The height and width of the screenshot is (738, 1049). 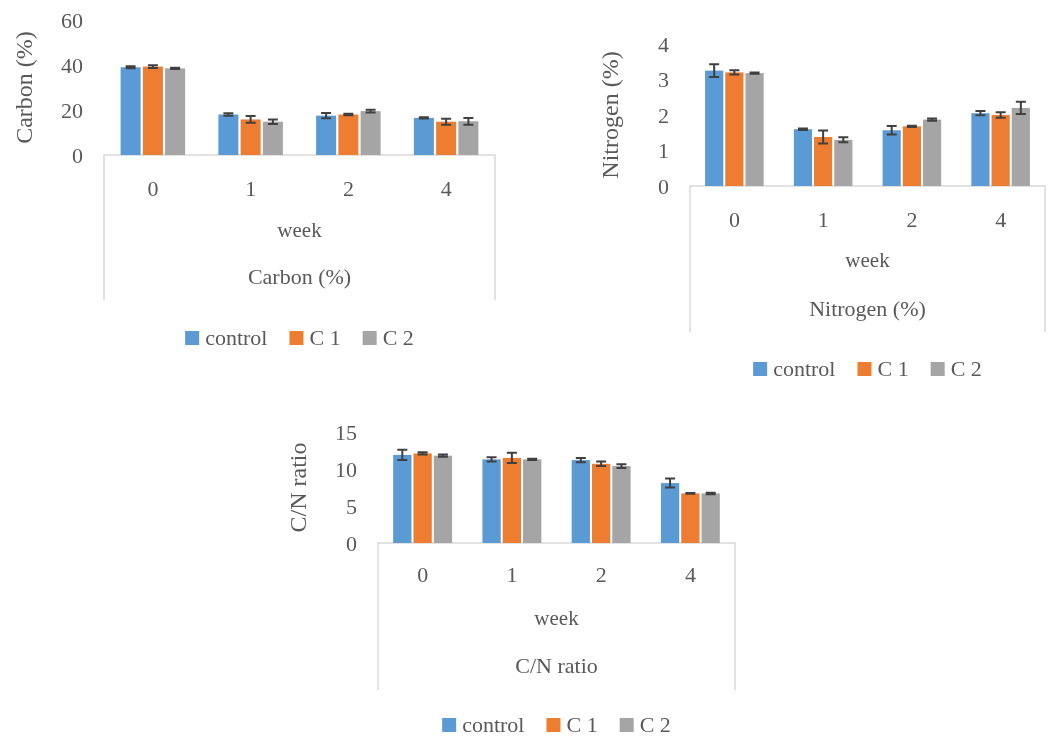 I want to click on y-tick-label: 5, so click(x=351, y=506).